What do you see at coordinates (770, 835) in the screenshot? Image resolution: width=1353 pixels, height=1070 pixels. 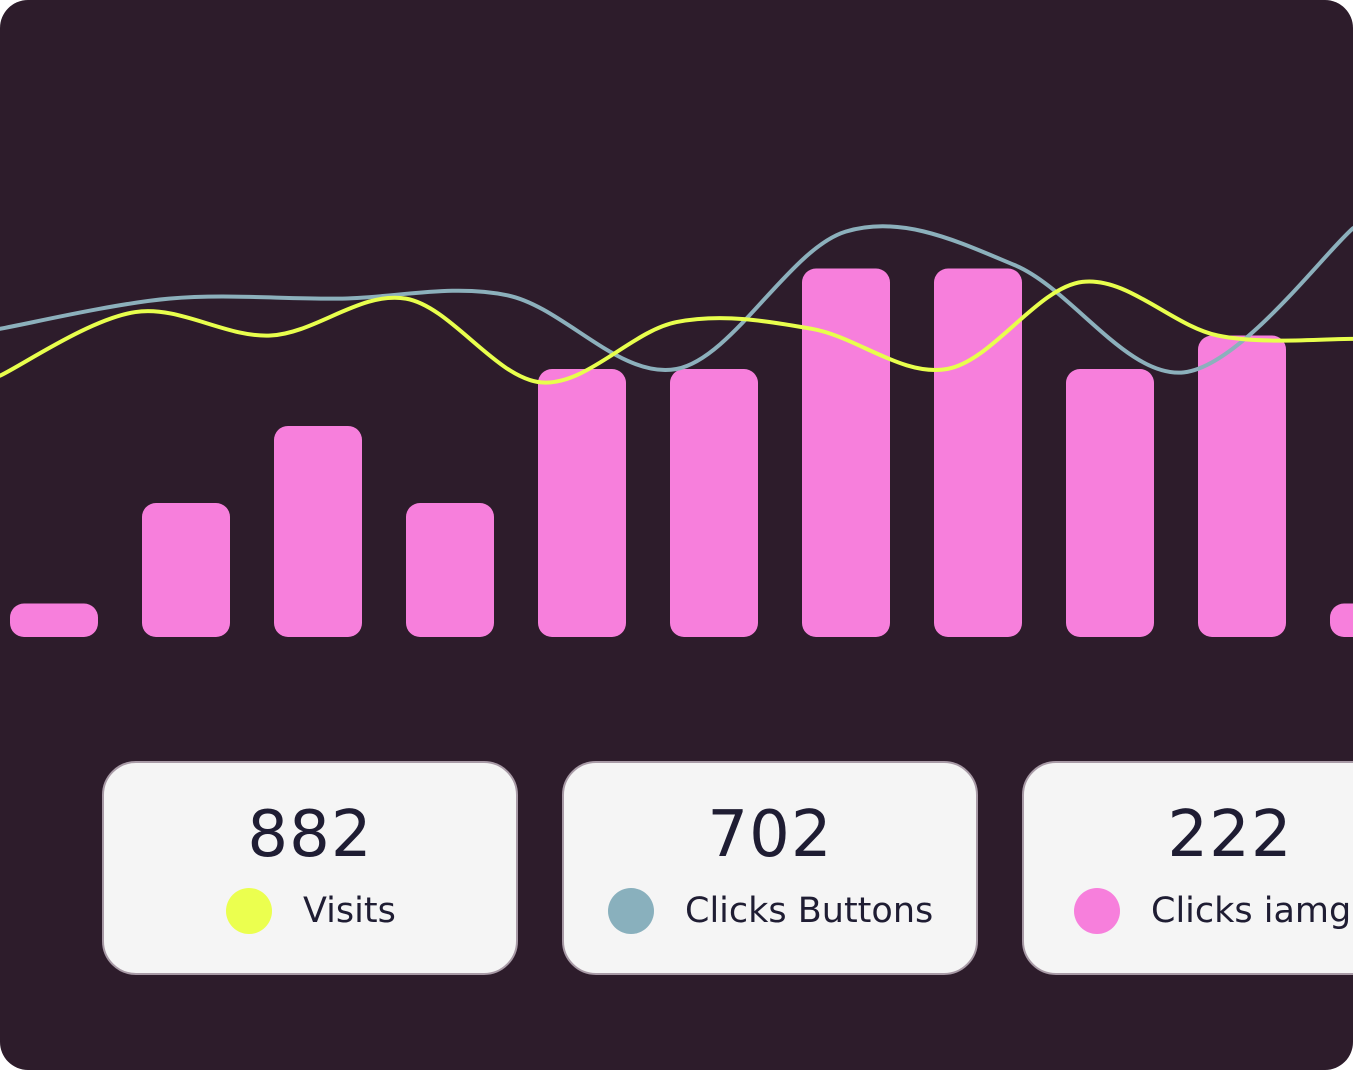 I see `stat-value-clicks-buttons: 702` at bounding box center [770, 835].